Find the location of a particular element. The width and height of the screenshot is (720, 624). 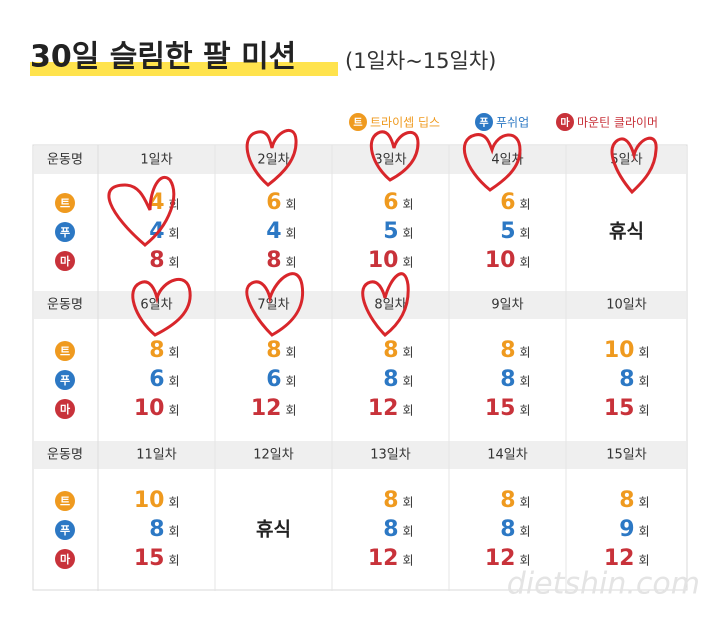

day-label: 3일차 is located at coordinates (390, 160).